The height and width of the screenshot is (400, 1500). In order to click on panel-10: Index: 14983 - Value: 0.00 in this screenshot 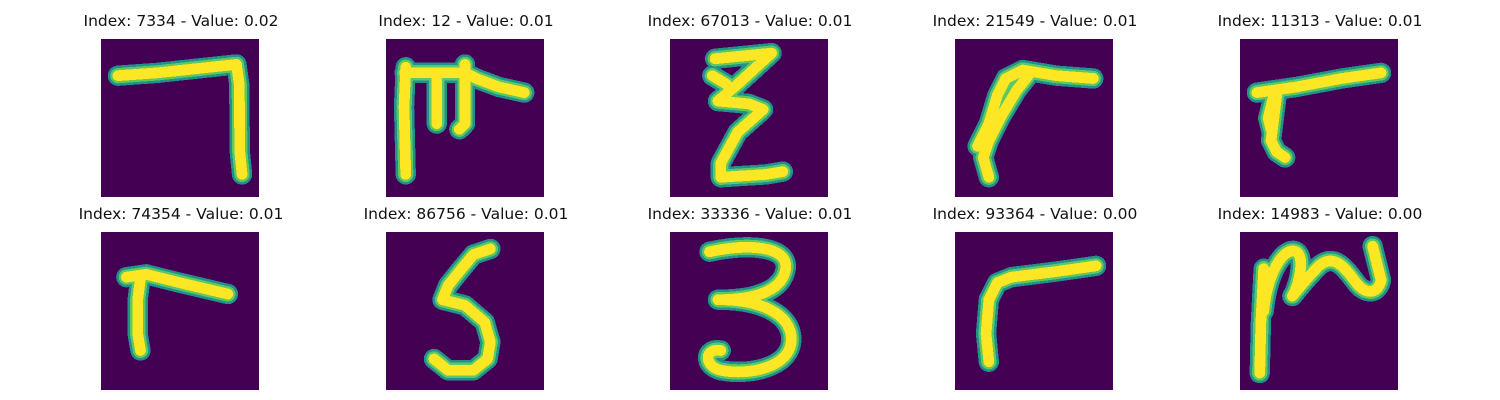, I will do `click(1320, 297)`.